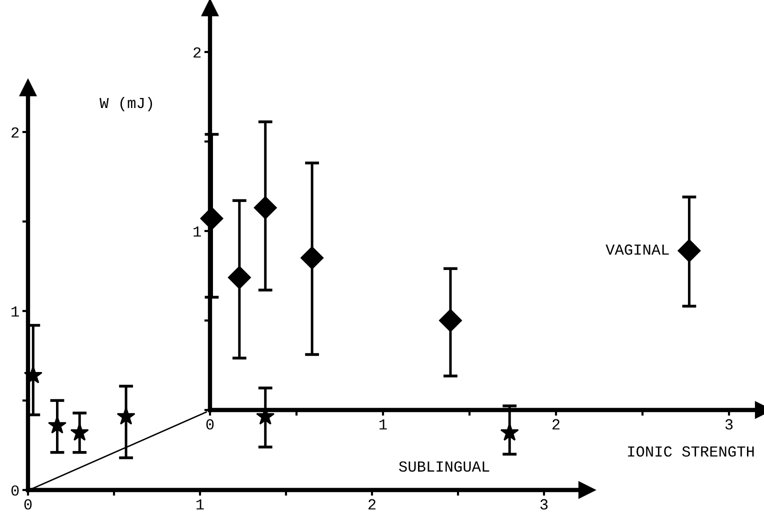  Describe the element at coordinates (691, 451) in the screenshot. I see `x-axis-title: IONIC STRENGTH` at that location.